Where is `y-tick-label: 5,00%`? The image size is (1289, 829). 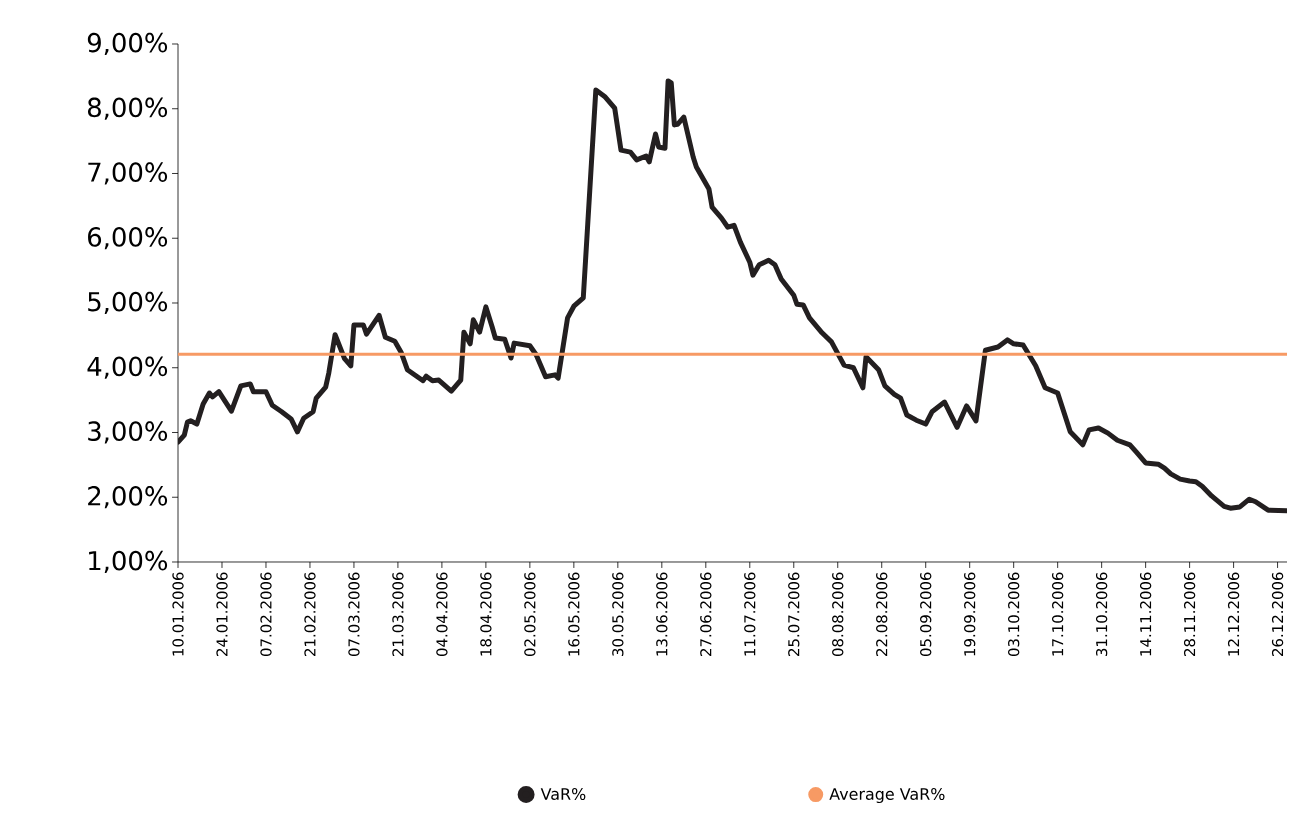 y-tick-label: 5,00% is located at coordinates (128, 303).